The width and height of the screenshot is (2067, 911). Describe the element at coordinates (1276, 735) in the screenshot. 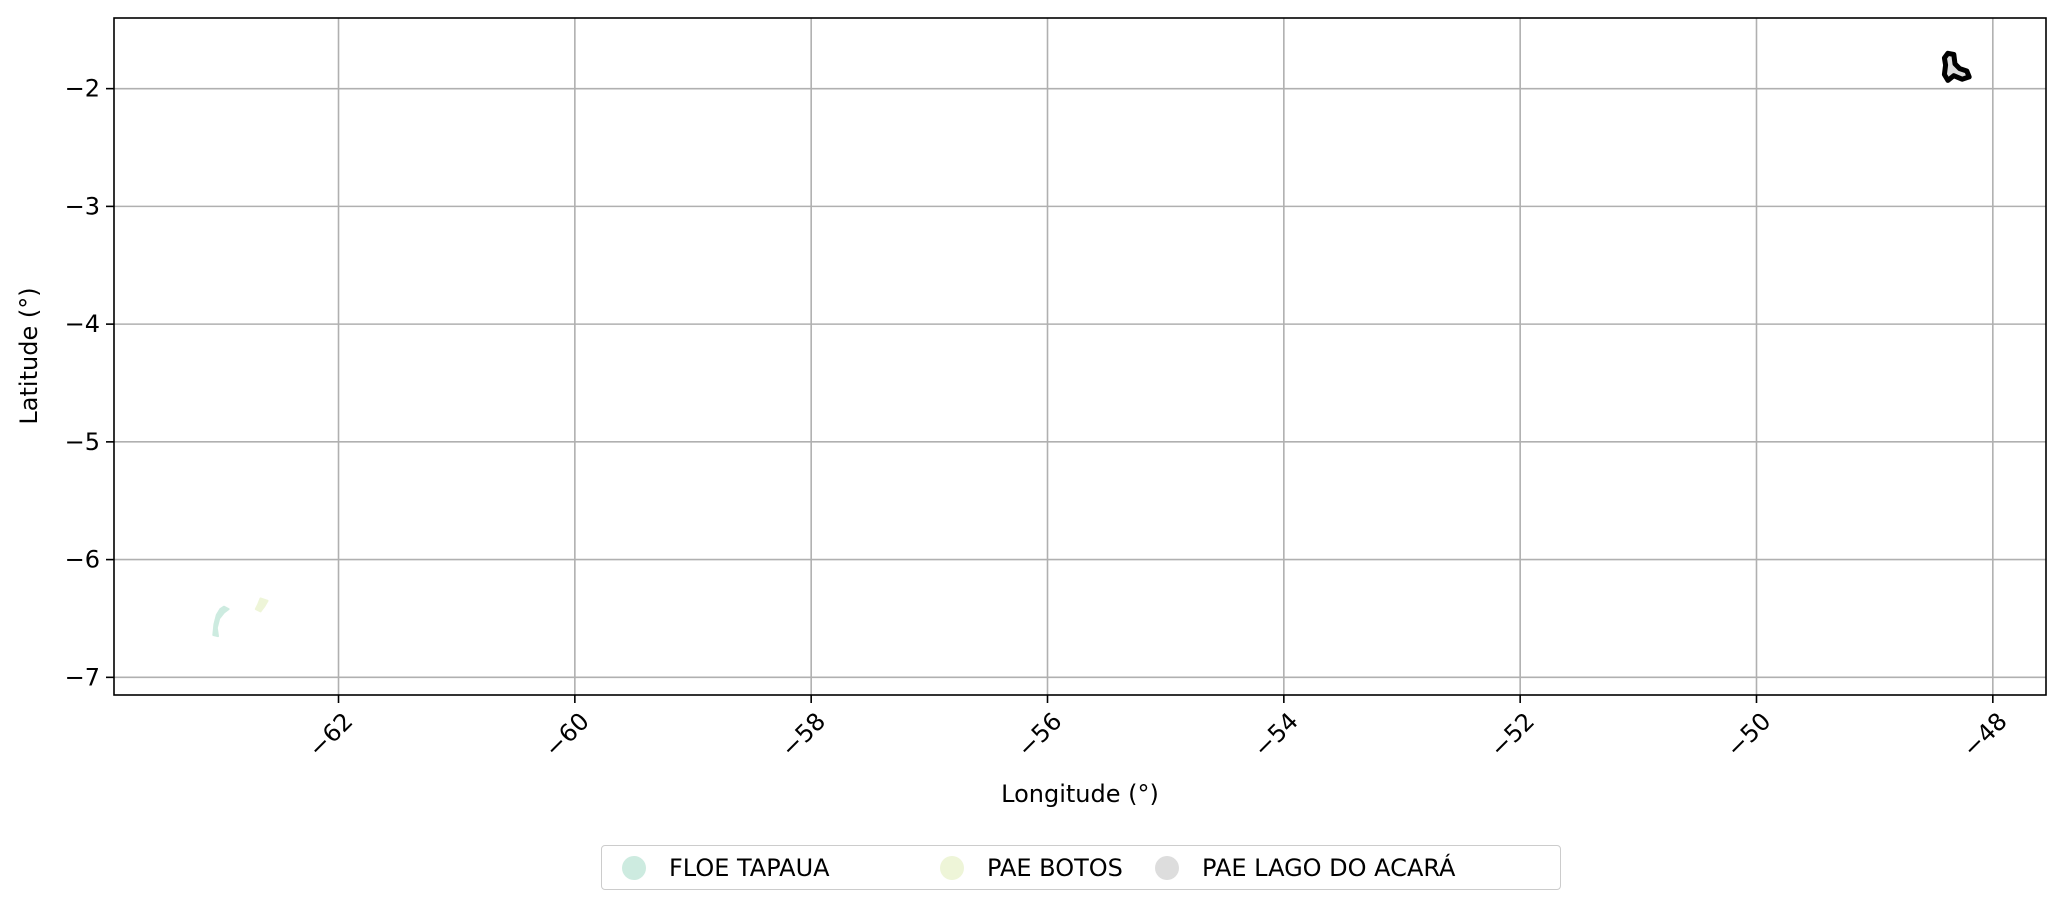

I see `x-tick-label: −54` at that location.